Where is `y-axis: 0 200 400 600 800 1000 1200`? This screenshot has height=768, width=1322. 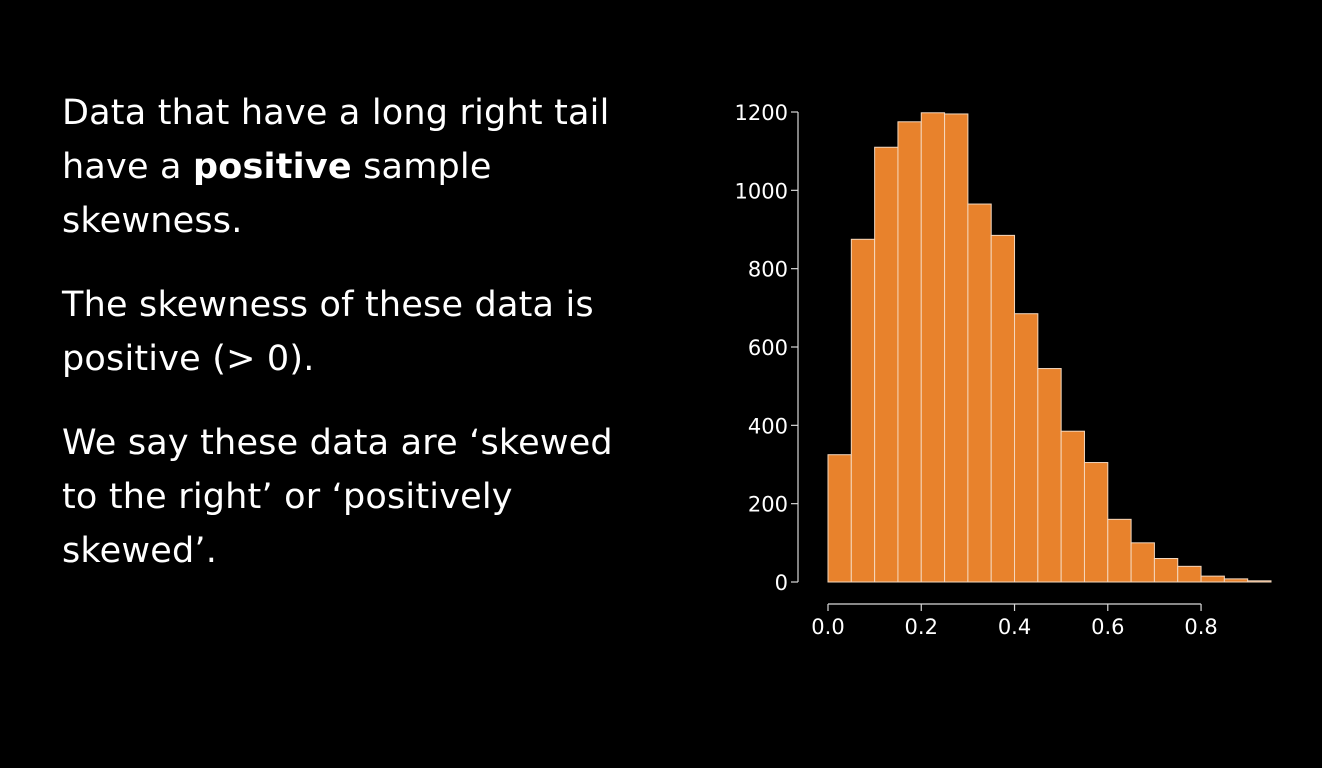
y-axis: 0 200 400 600 800 1000 1200 is located at coordinates (767, 348).